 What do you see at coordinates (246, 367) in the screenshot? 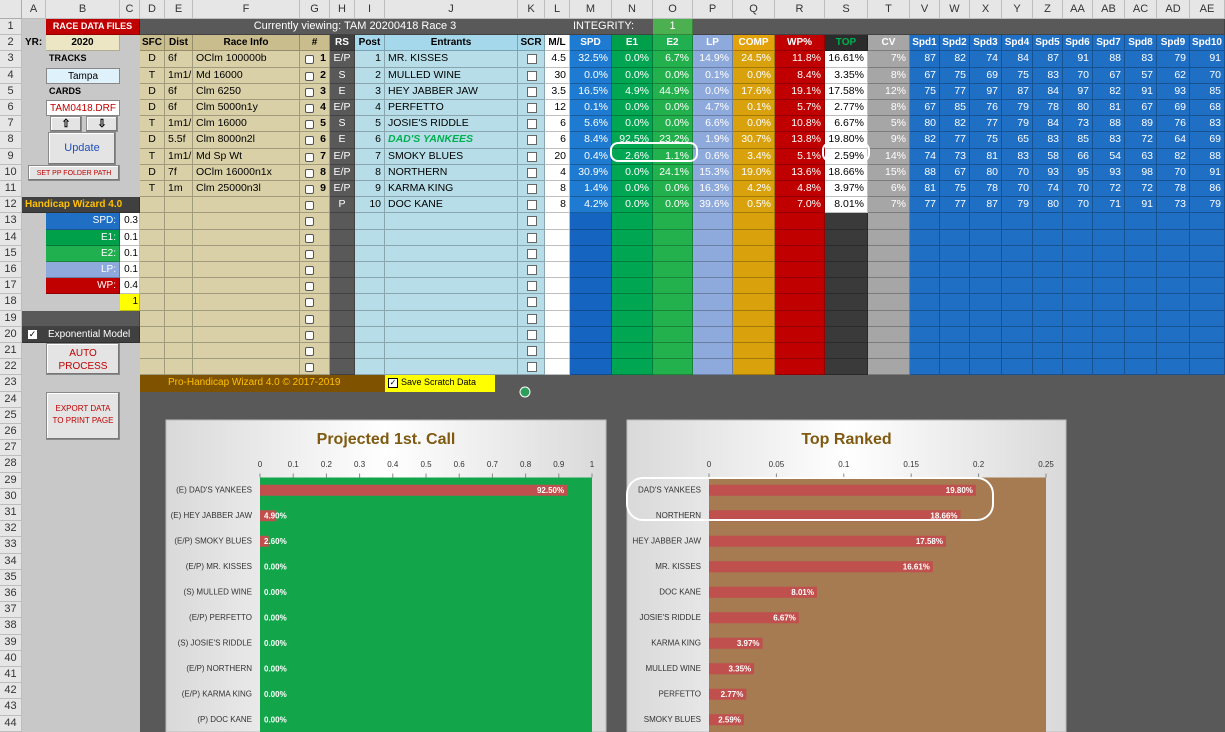
I see `cell-info` at bounding box center [246, 367].